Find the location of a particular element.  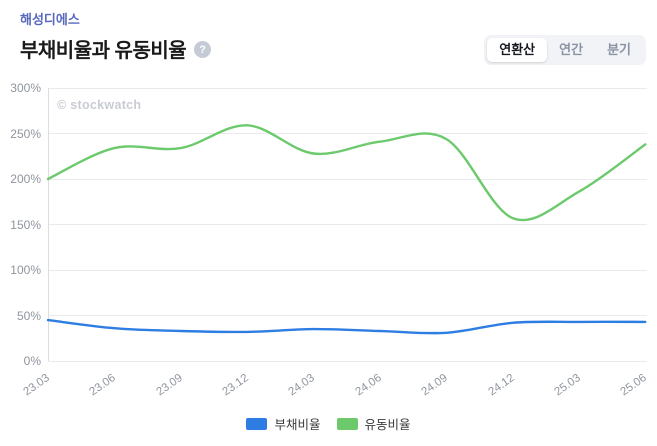

y-axis-tick-label: 100% is located at coordinates (25, 270).